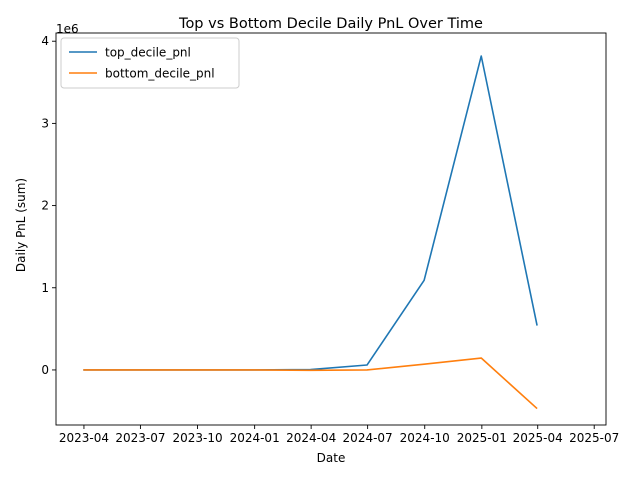  Describe the element at coordinates (255, 438) in the screenshot. I see `x-tick-label: 2024-01` at that location.